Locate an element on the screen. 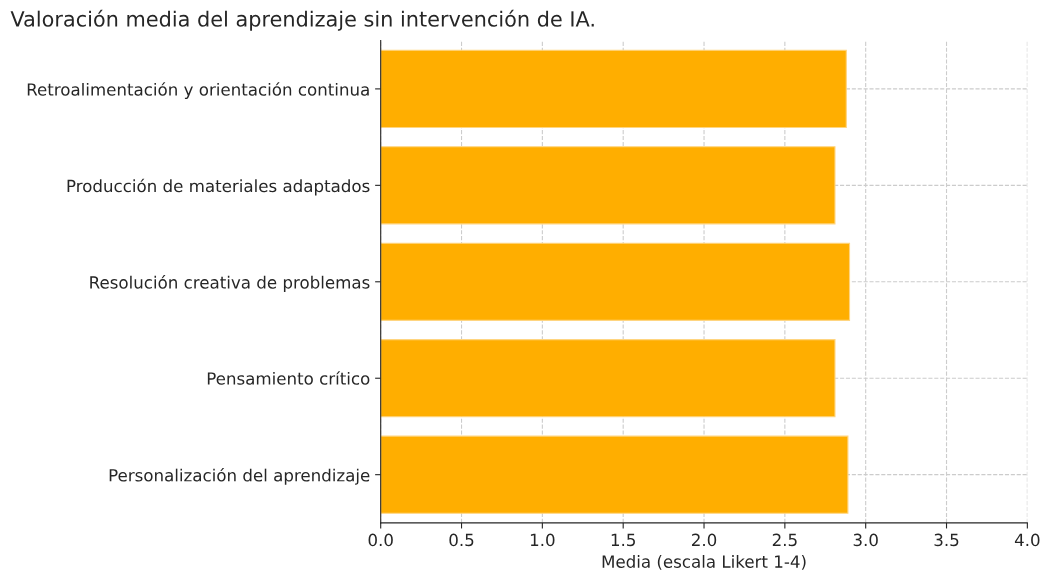  x-tick-label: 3.0 is located at coordinates (865, 540).